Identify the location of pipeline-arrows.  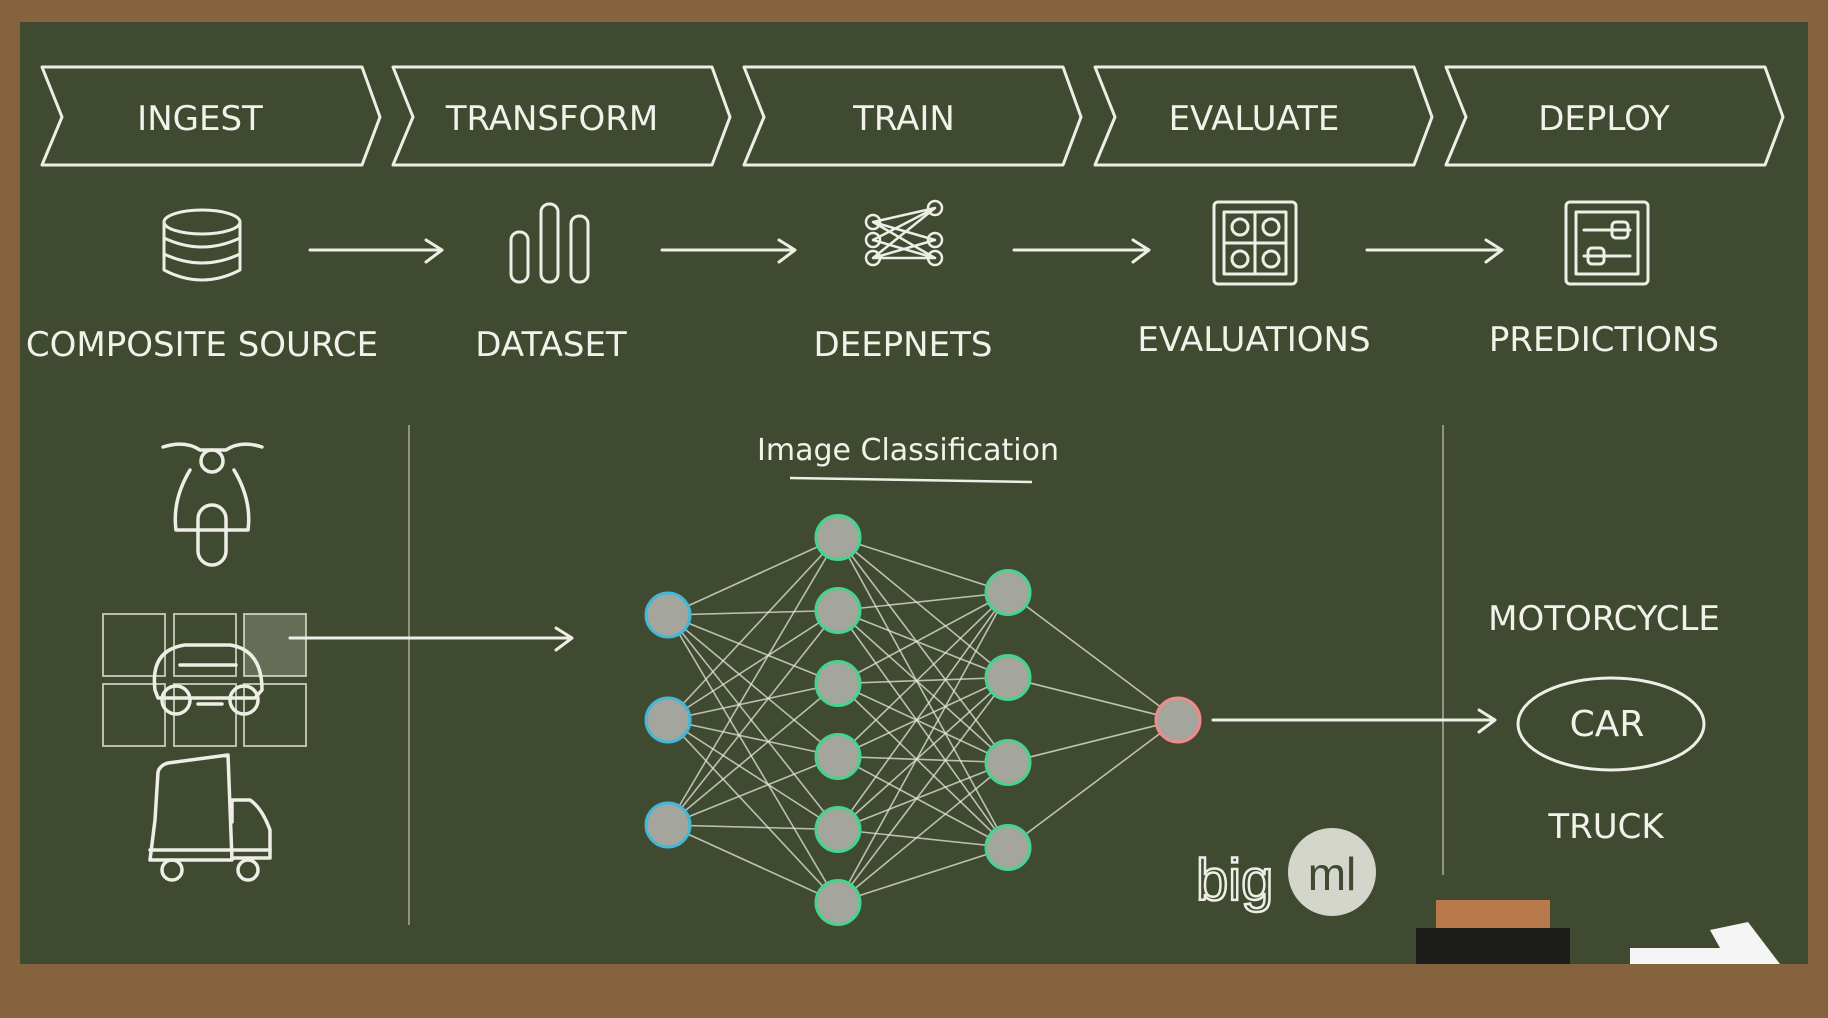
(906, 251).